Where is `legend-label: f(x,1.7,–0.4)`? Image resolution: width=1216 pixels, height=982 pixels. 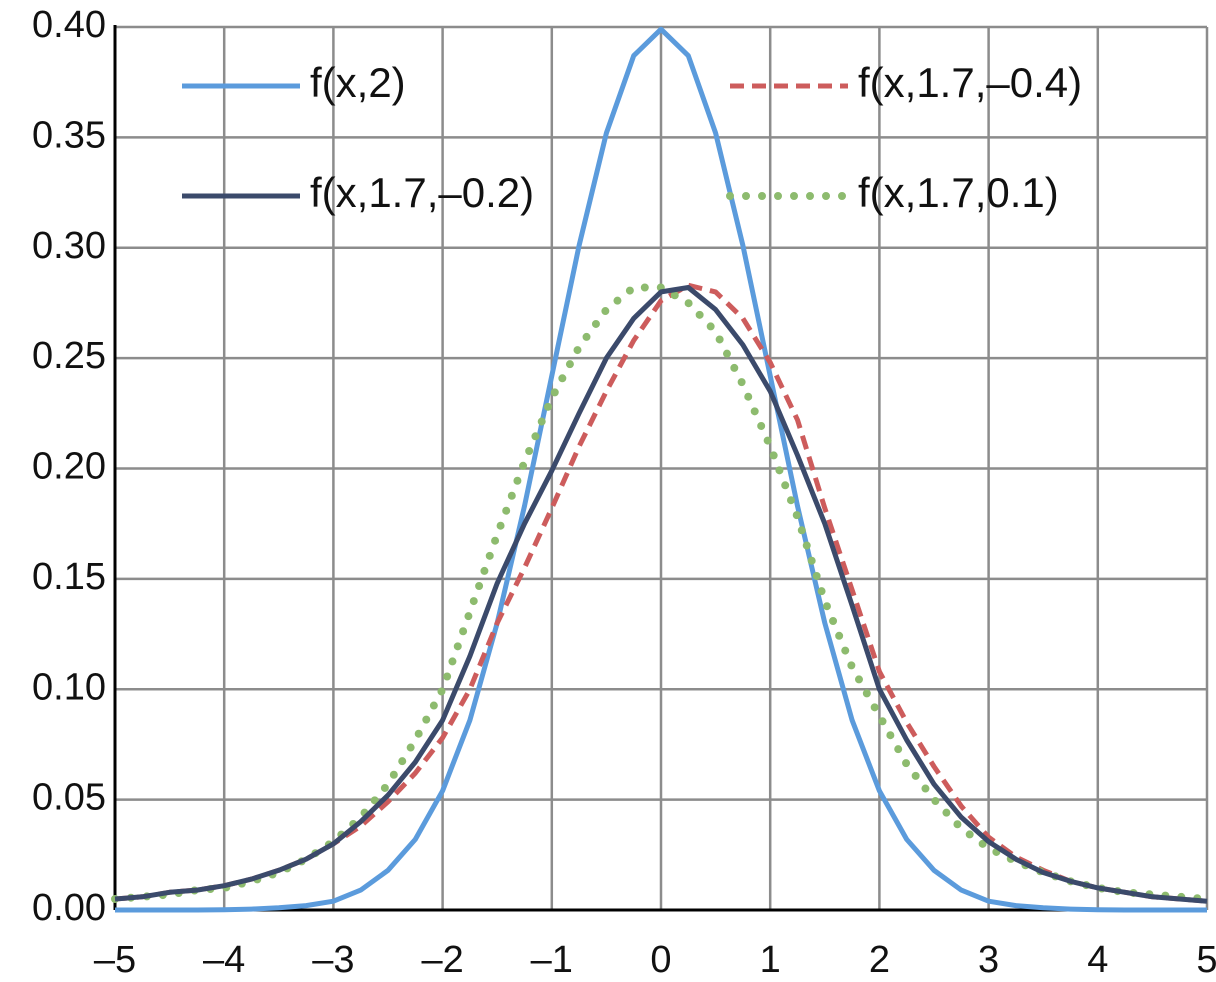
legend-label: f(x,1.7,–0.4) is located at coordinates (970, 82).